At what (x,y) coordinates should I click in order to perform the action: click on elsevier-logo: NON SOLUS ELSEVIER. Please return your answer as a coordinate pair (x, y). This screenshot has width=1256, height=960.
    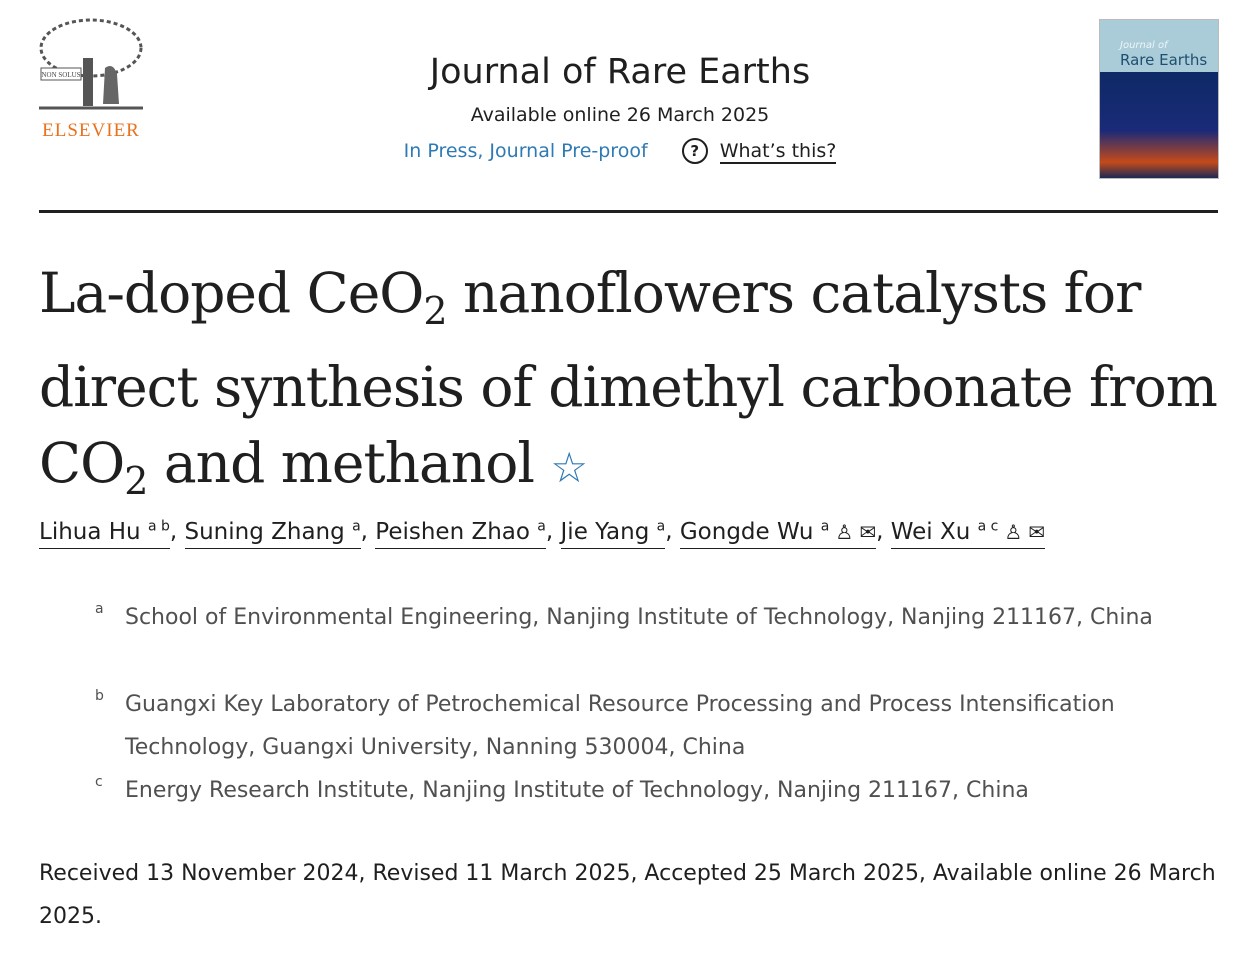
    Looking at the image, I should click on (91, 80).